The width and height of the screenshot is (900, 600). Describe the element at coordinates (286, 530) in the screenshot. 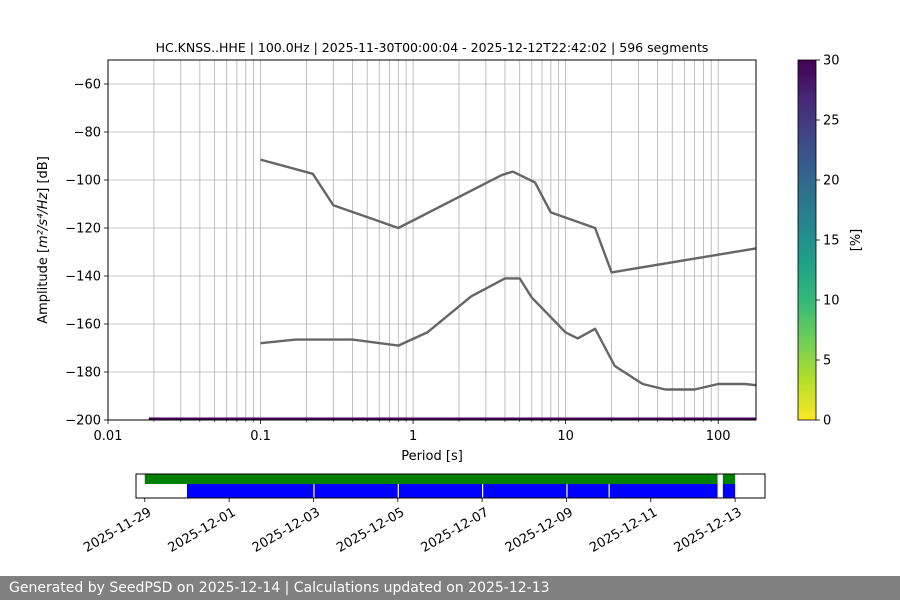

I see `timeline-tick-label: 2025-12-03` at that location.